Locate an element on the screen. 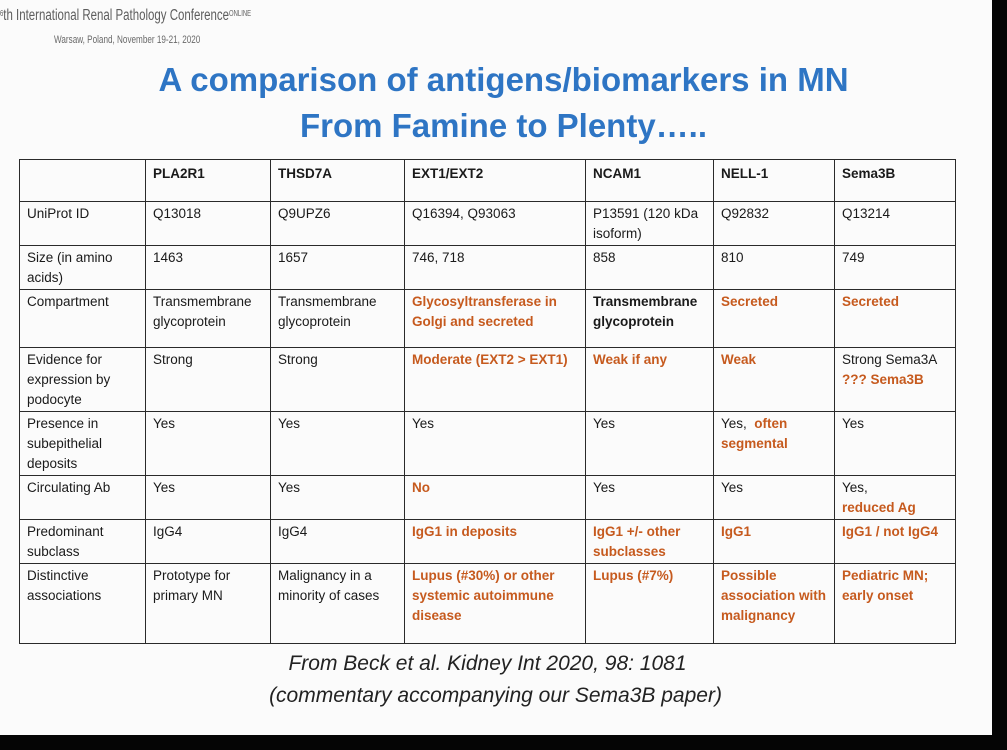 This screenshot has width=1007, height=750. cell-text: No is located at coordinates (421, 487).